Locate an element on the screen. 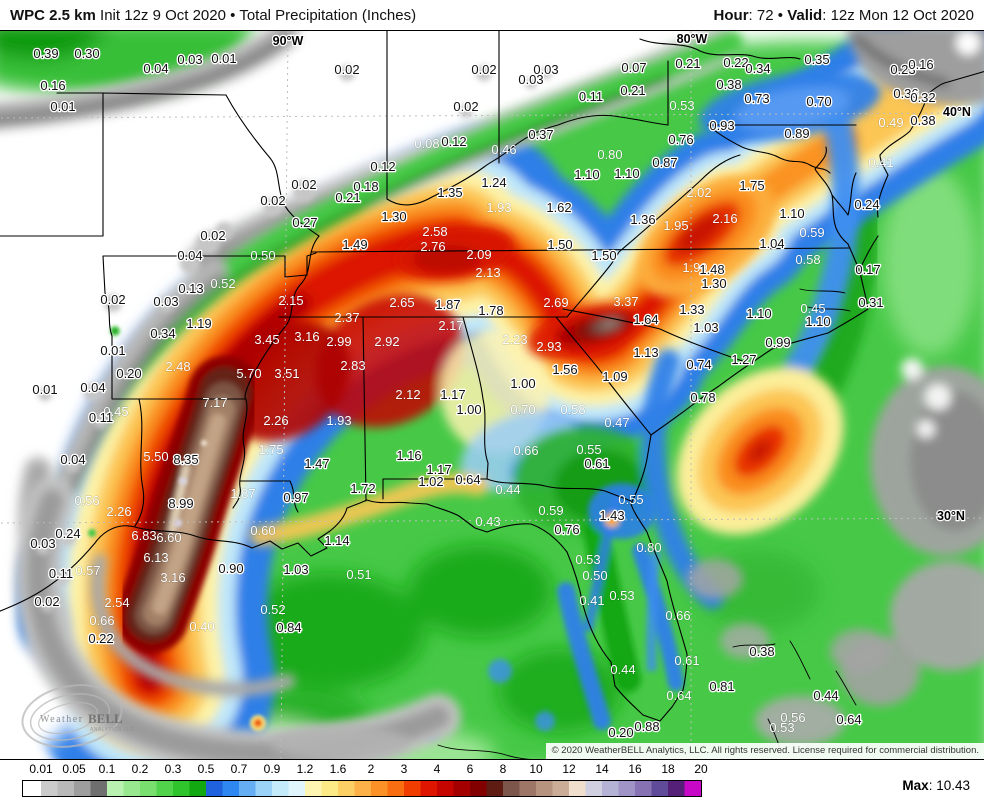 The height and width of the screenshot is (808, 984). precip-value-label: 0.40 is located at coordinates (201, 626).